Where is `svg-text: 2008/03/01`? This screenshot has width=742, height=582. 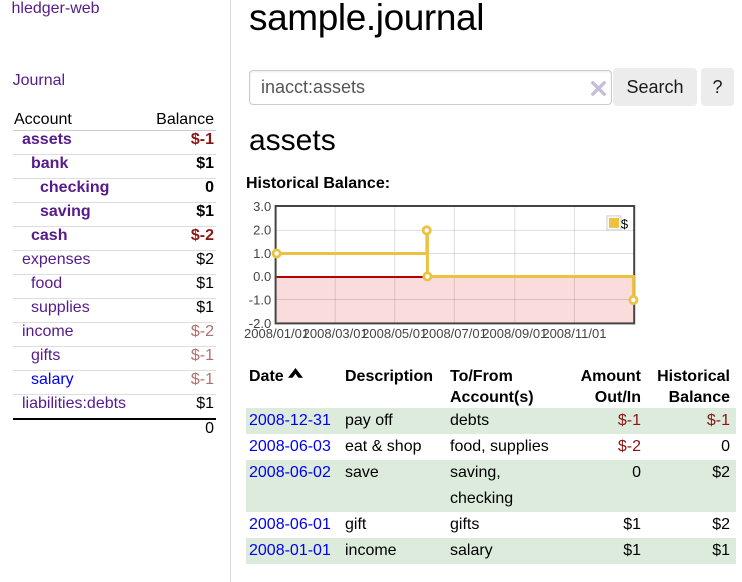 svg-text: 2008/03/01 is located at coordinates (335, 333).